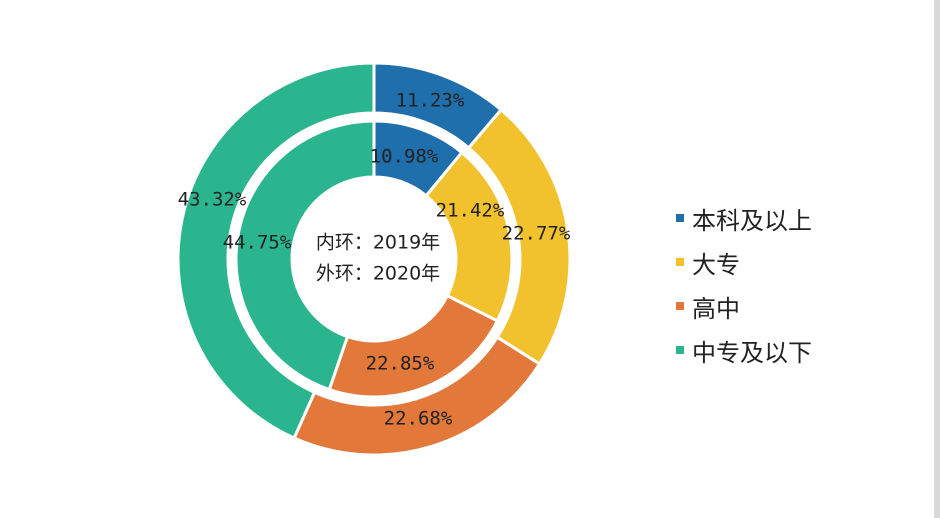 The image size is (940, 518). Describe the element at coordinates (716, 264) in the screenshot. I see `legend-label-1: 大专` at that location.